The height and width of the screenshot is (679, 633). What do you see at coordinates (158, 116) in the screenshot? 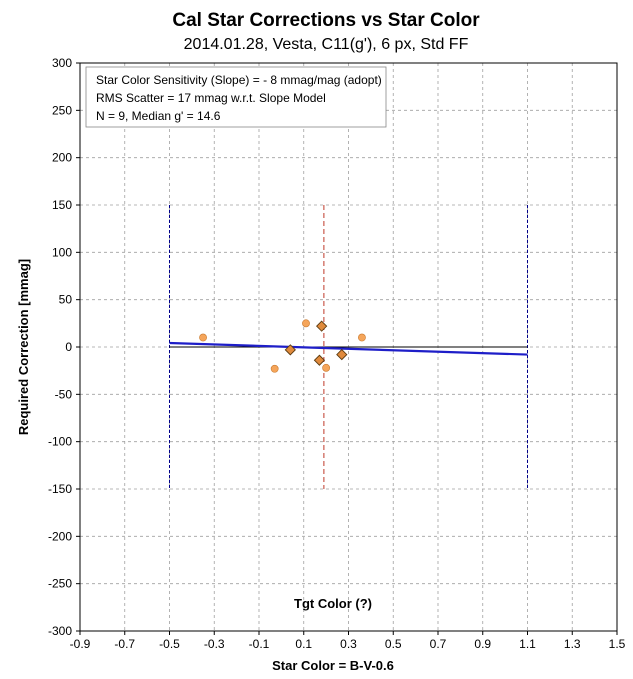
I see `annotation-line-3: N = 9, Median g' = 14.6` at bounding box center [158, 116].